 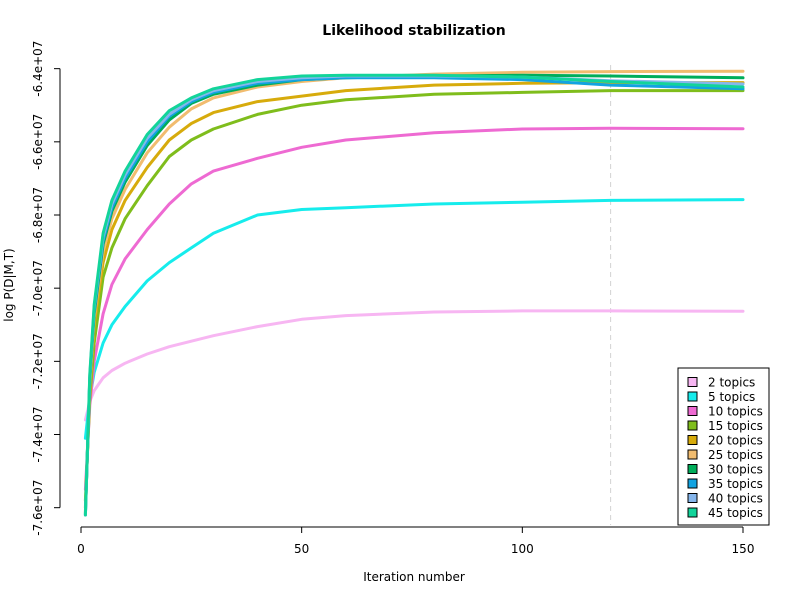 What do you see at coordinates (522, 549) in the screenshot?
I see `x-tick-label: 100` at bounding box center [522, 549].